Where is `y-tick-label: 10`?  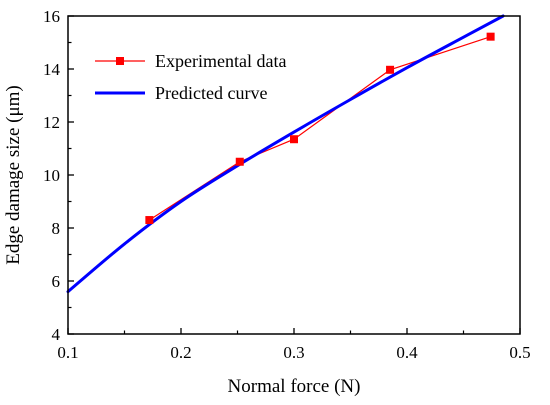 y-tick-label: 10 is located at coordinates (51, 175).